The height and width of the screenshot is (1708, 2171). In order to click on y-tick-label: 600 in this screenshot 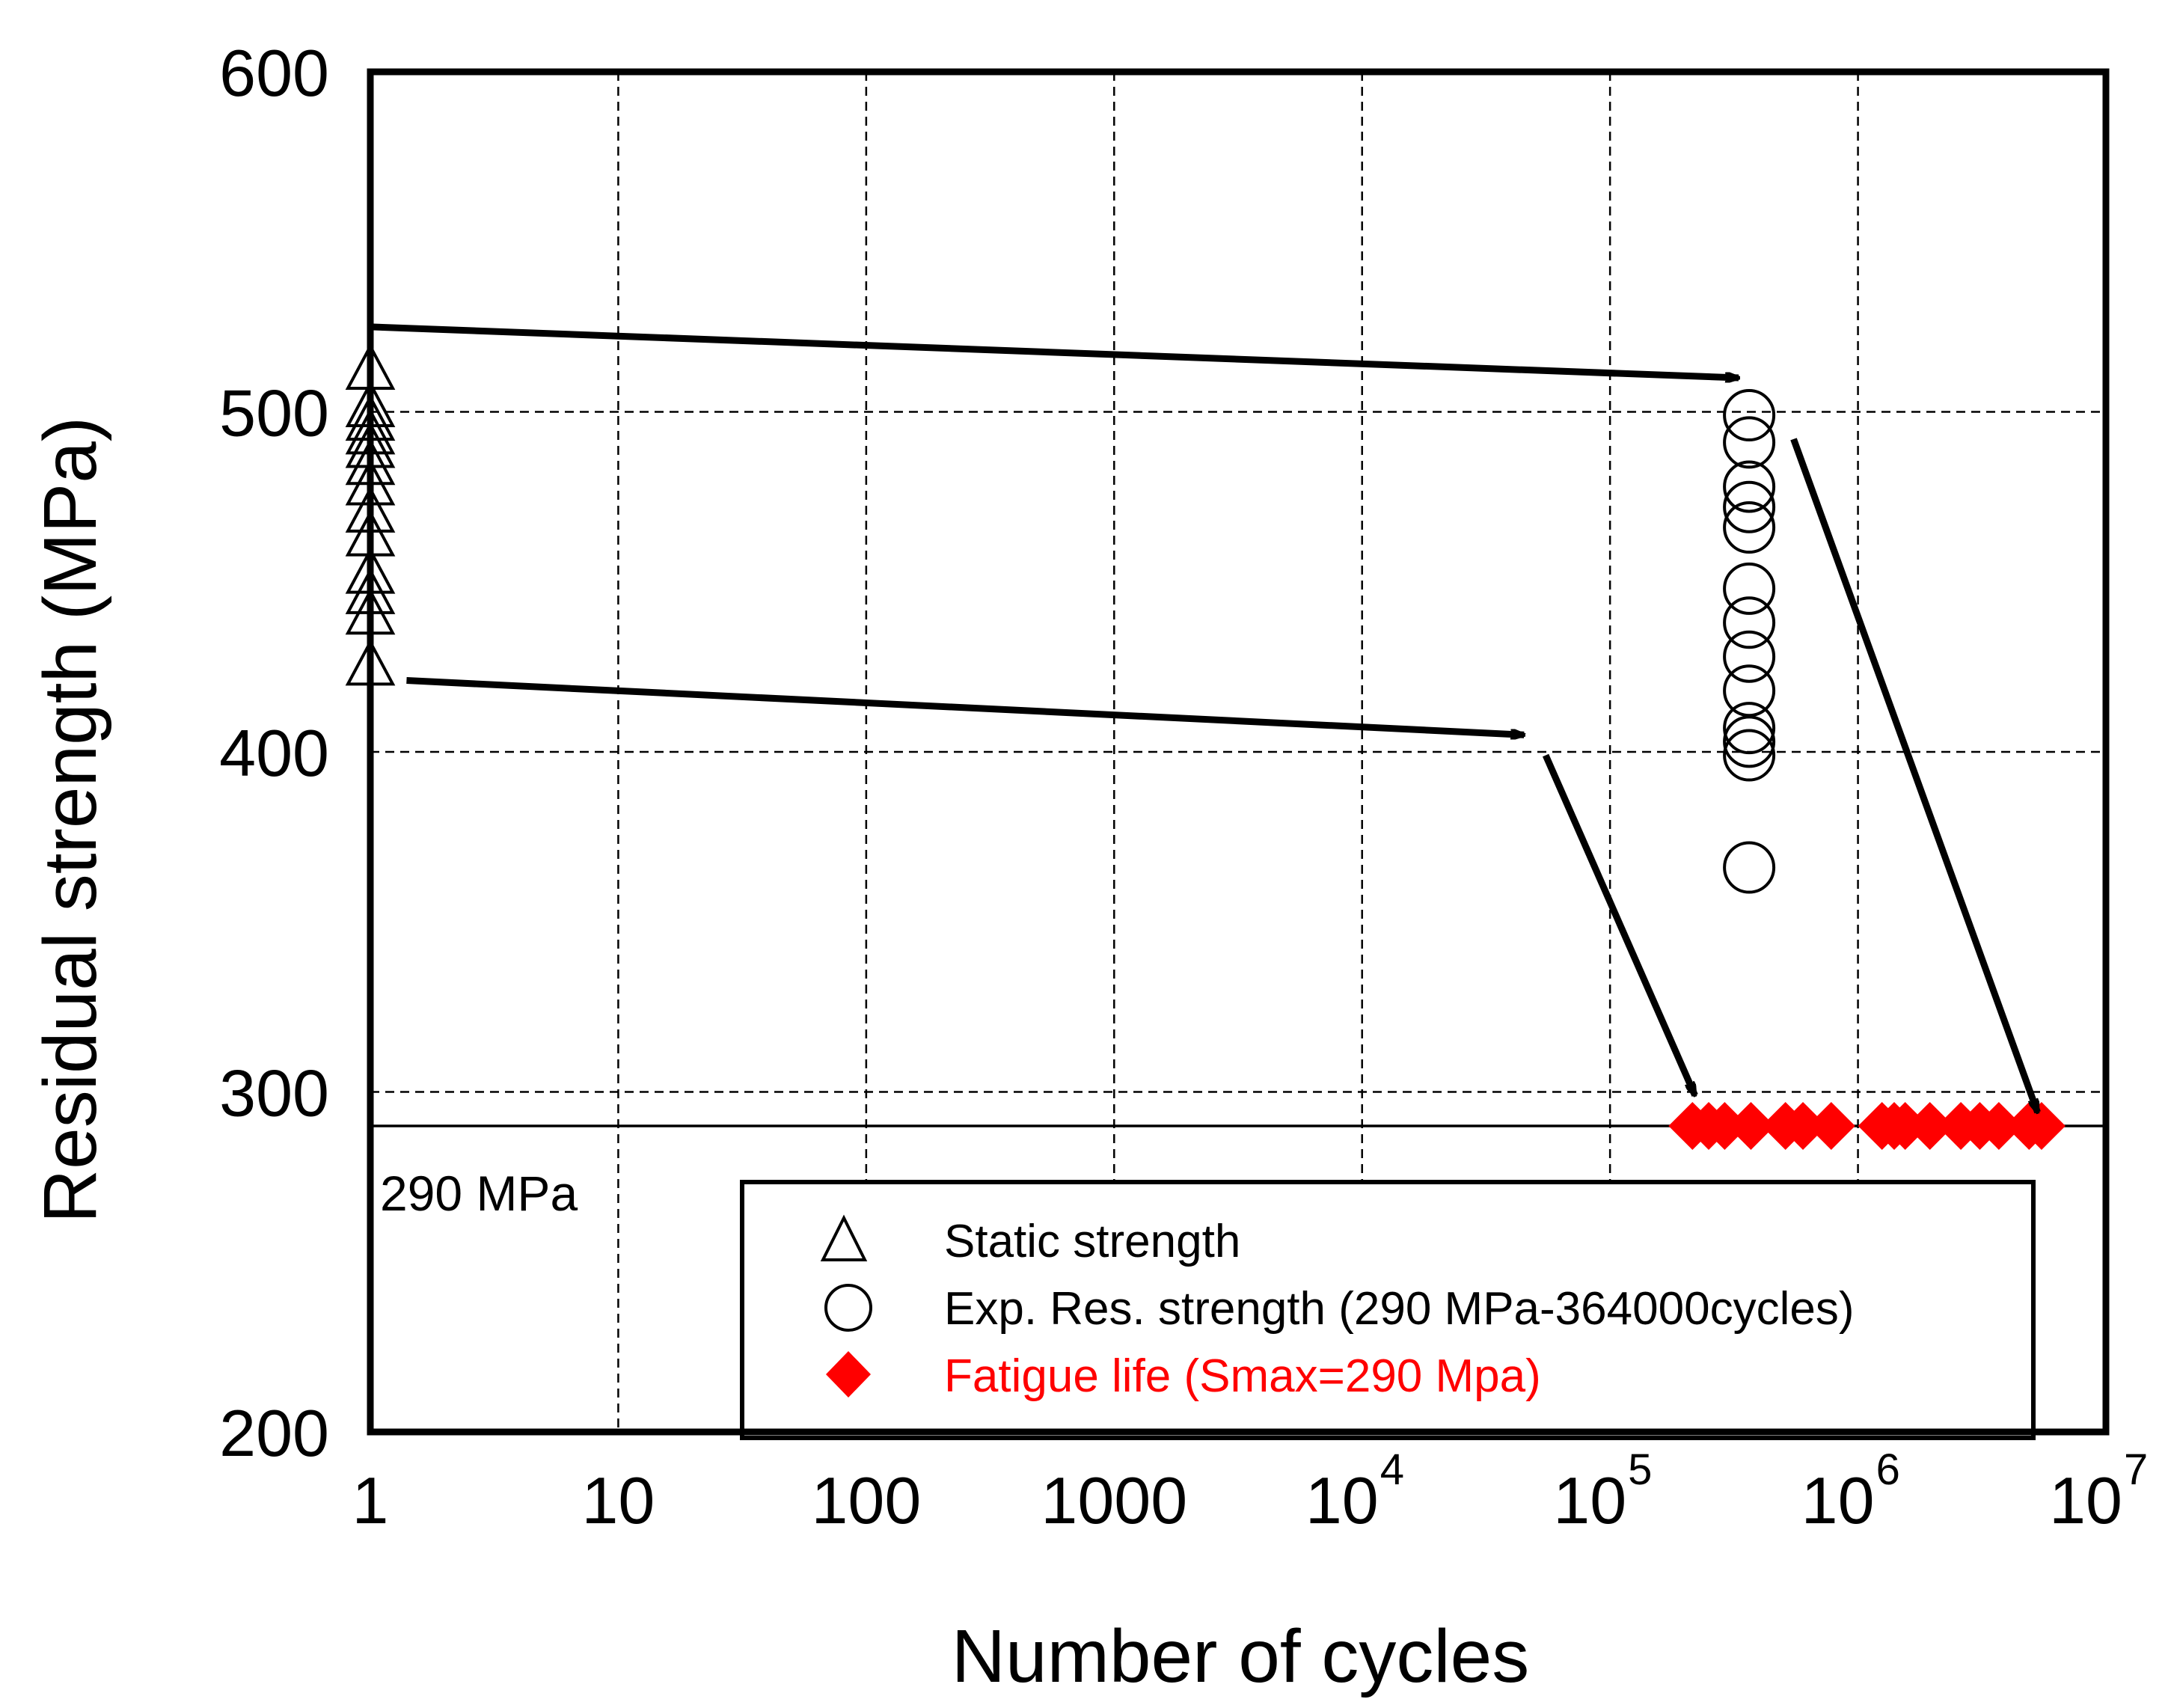, I will do `click(274, 73)`.